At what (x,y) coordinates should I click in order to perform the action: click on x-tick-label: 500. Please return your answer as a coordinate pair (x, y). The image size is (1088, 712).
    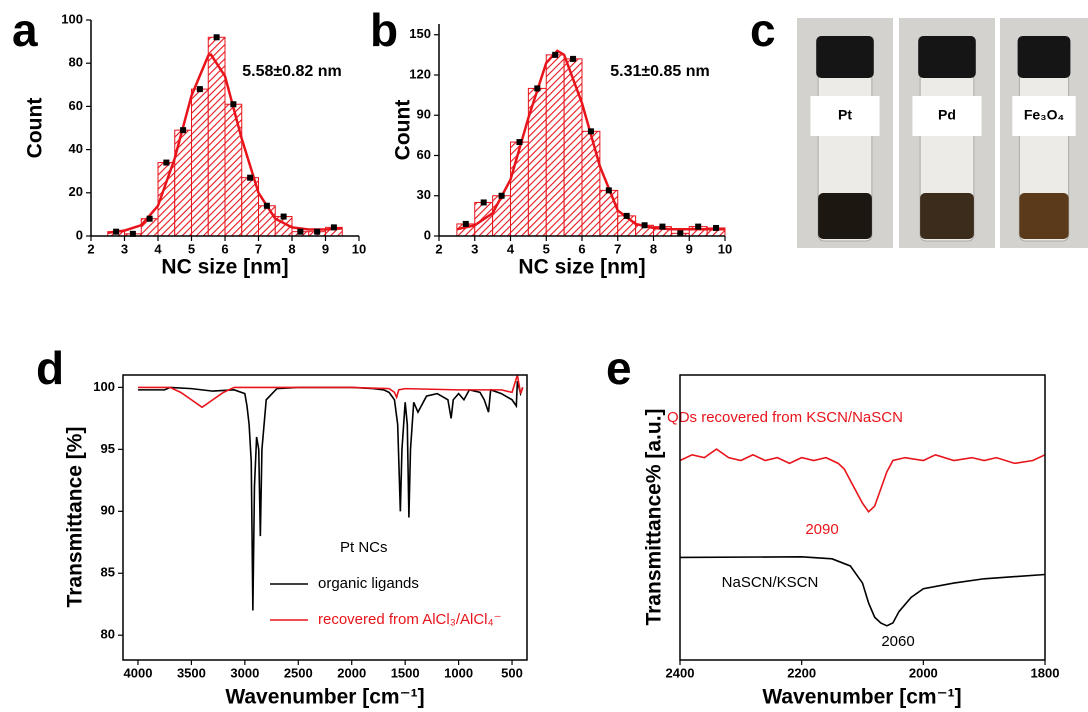
    Looking at the image, I should click on (512, 672).